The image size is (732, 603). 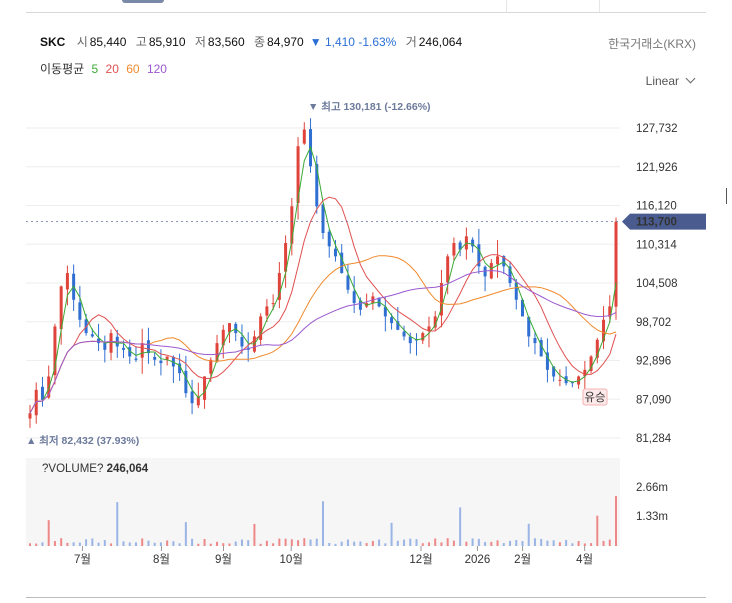 What do you see at coordinates (366, 12) in the screenshot?
I see `toolbar-border` at bounding box center [366, 12].